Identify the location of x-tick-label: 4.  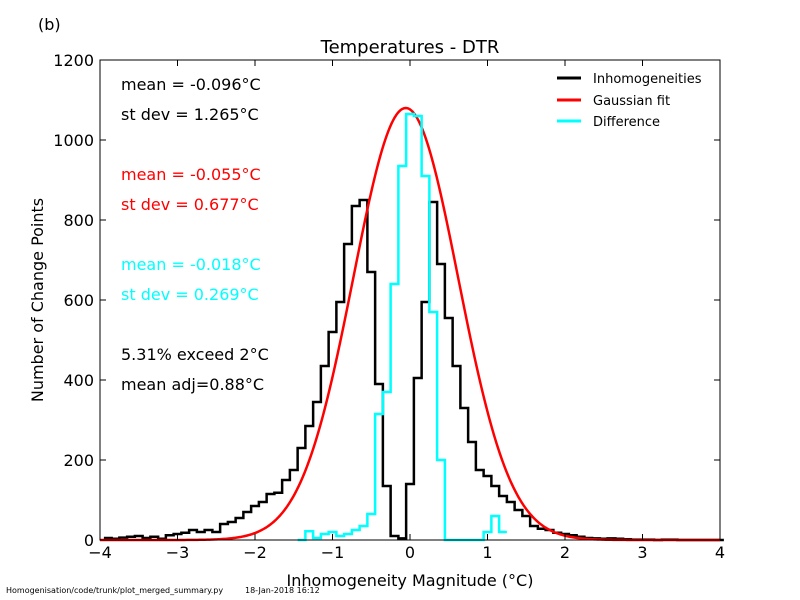
(720, 552).